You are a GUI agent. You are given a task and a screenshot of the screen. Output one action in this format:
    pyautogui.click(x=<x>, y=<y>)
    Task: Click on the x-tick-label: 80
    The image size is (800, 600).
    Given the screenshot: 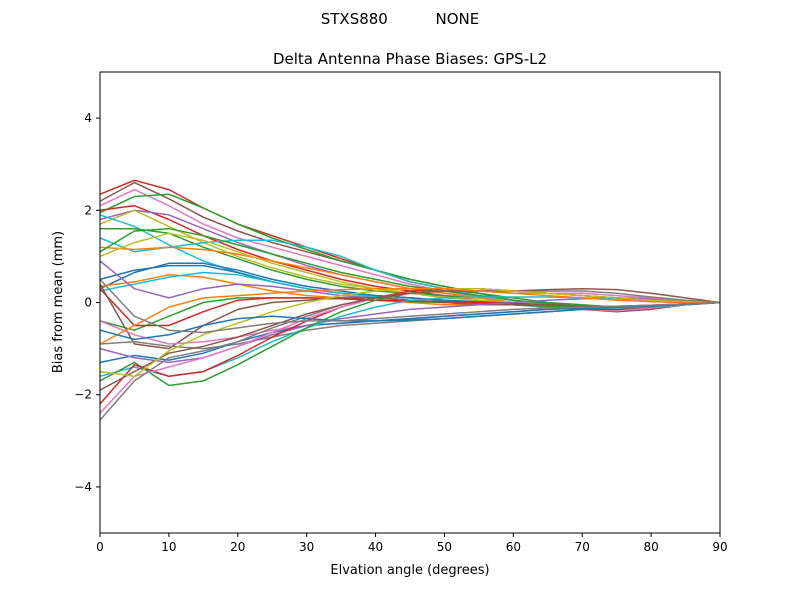 What is the action you would take?
    pyautogui.click(x=650, y=547)
    